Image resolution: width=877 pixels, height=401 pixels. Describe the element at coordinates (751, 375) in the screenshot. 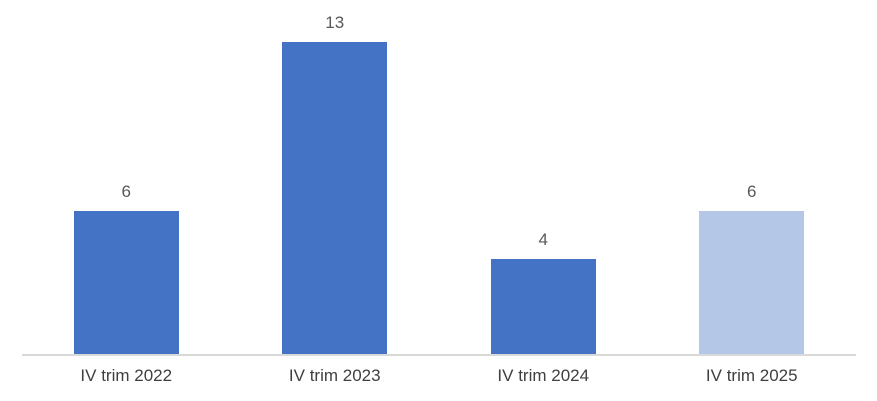

I see `category-label: IV trim 2025` at that location.